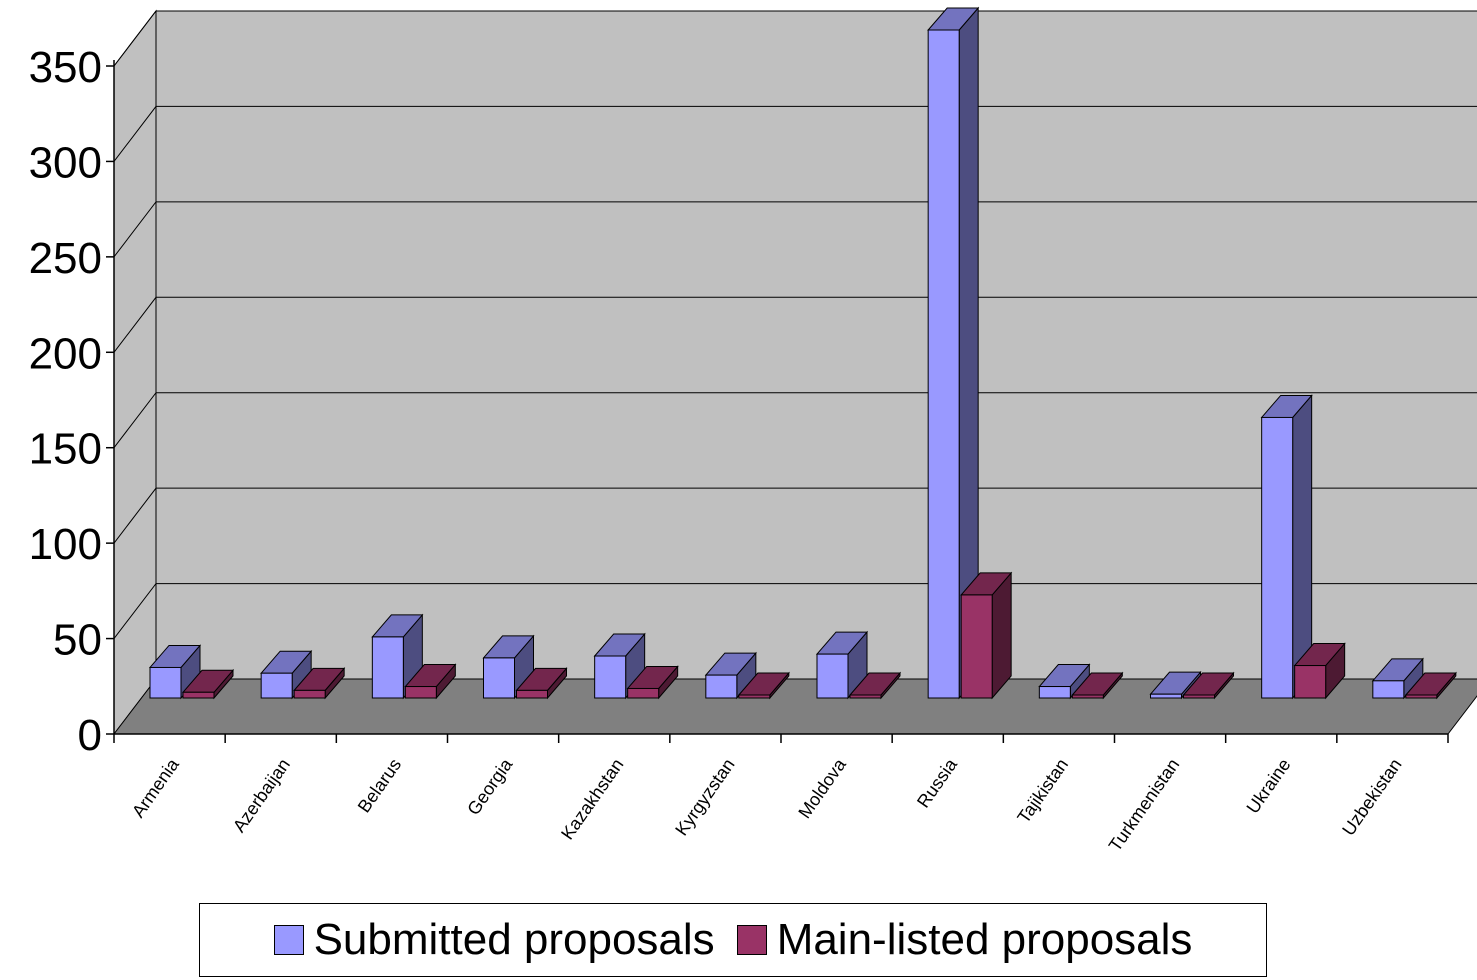  I want to click on x-tick-label: Moldova, so click(822, 788).